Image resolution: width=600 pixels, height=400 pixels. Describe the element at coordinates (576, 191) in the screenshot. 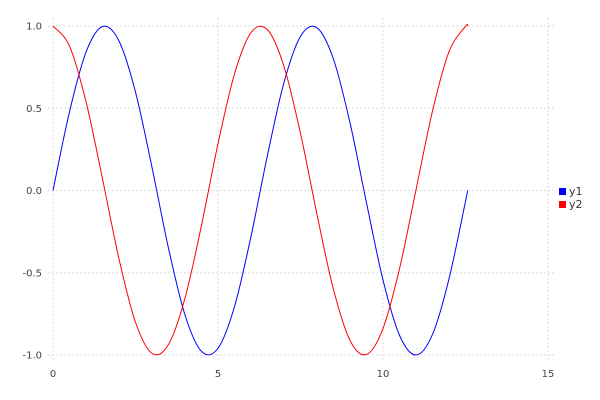

I see `legend-label-y1: y1` at that location.